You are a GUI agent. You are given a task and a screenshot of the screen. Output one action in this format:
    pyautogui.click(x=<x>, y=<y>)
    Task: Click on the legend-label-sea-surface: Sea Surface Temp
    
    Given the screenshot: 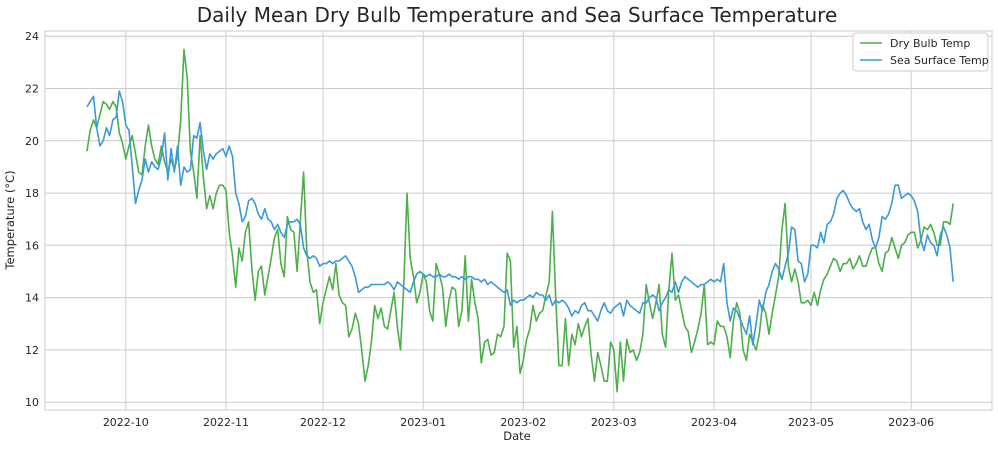 What is the action you would take?
    pyautogui.click(x=939, y=60)
    